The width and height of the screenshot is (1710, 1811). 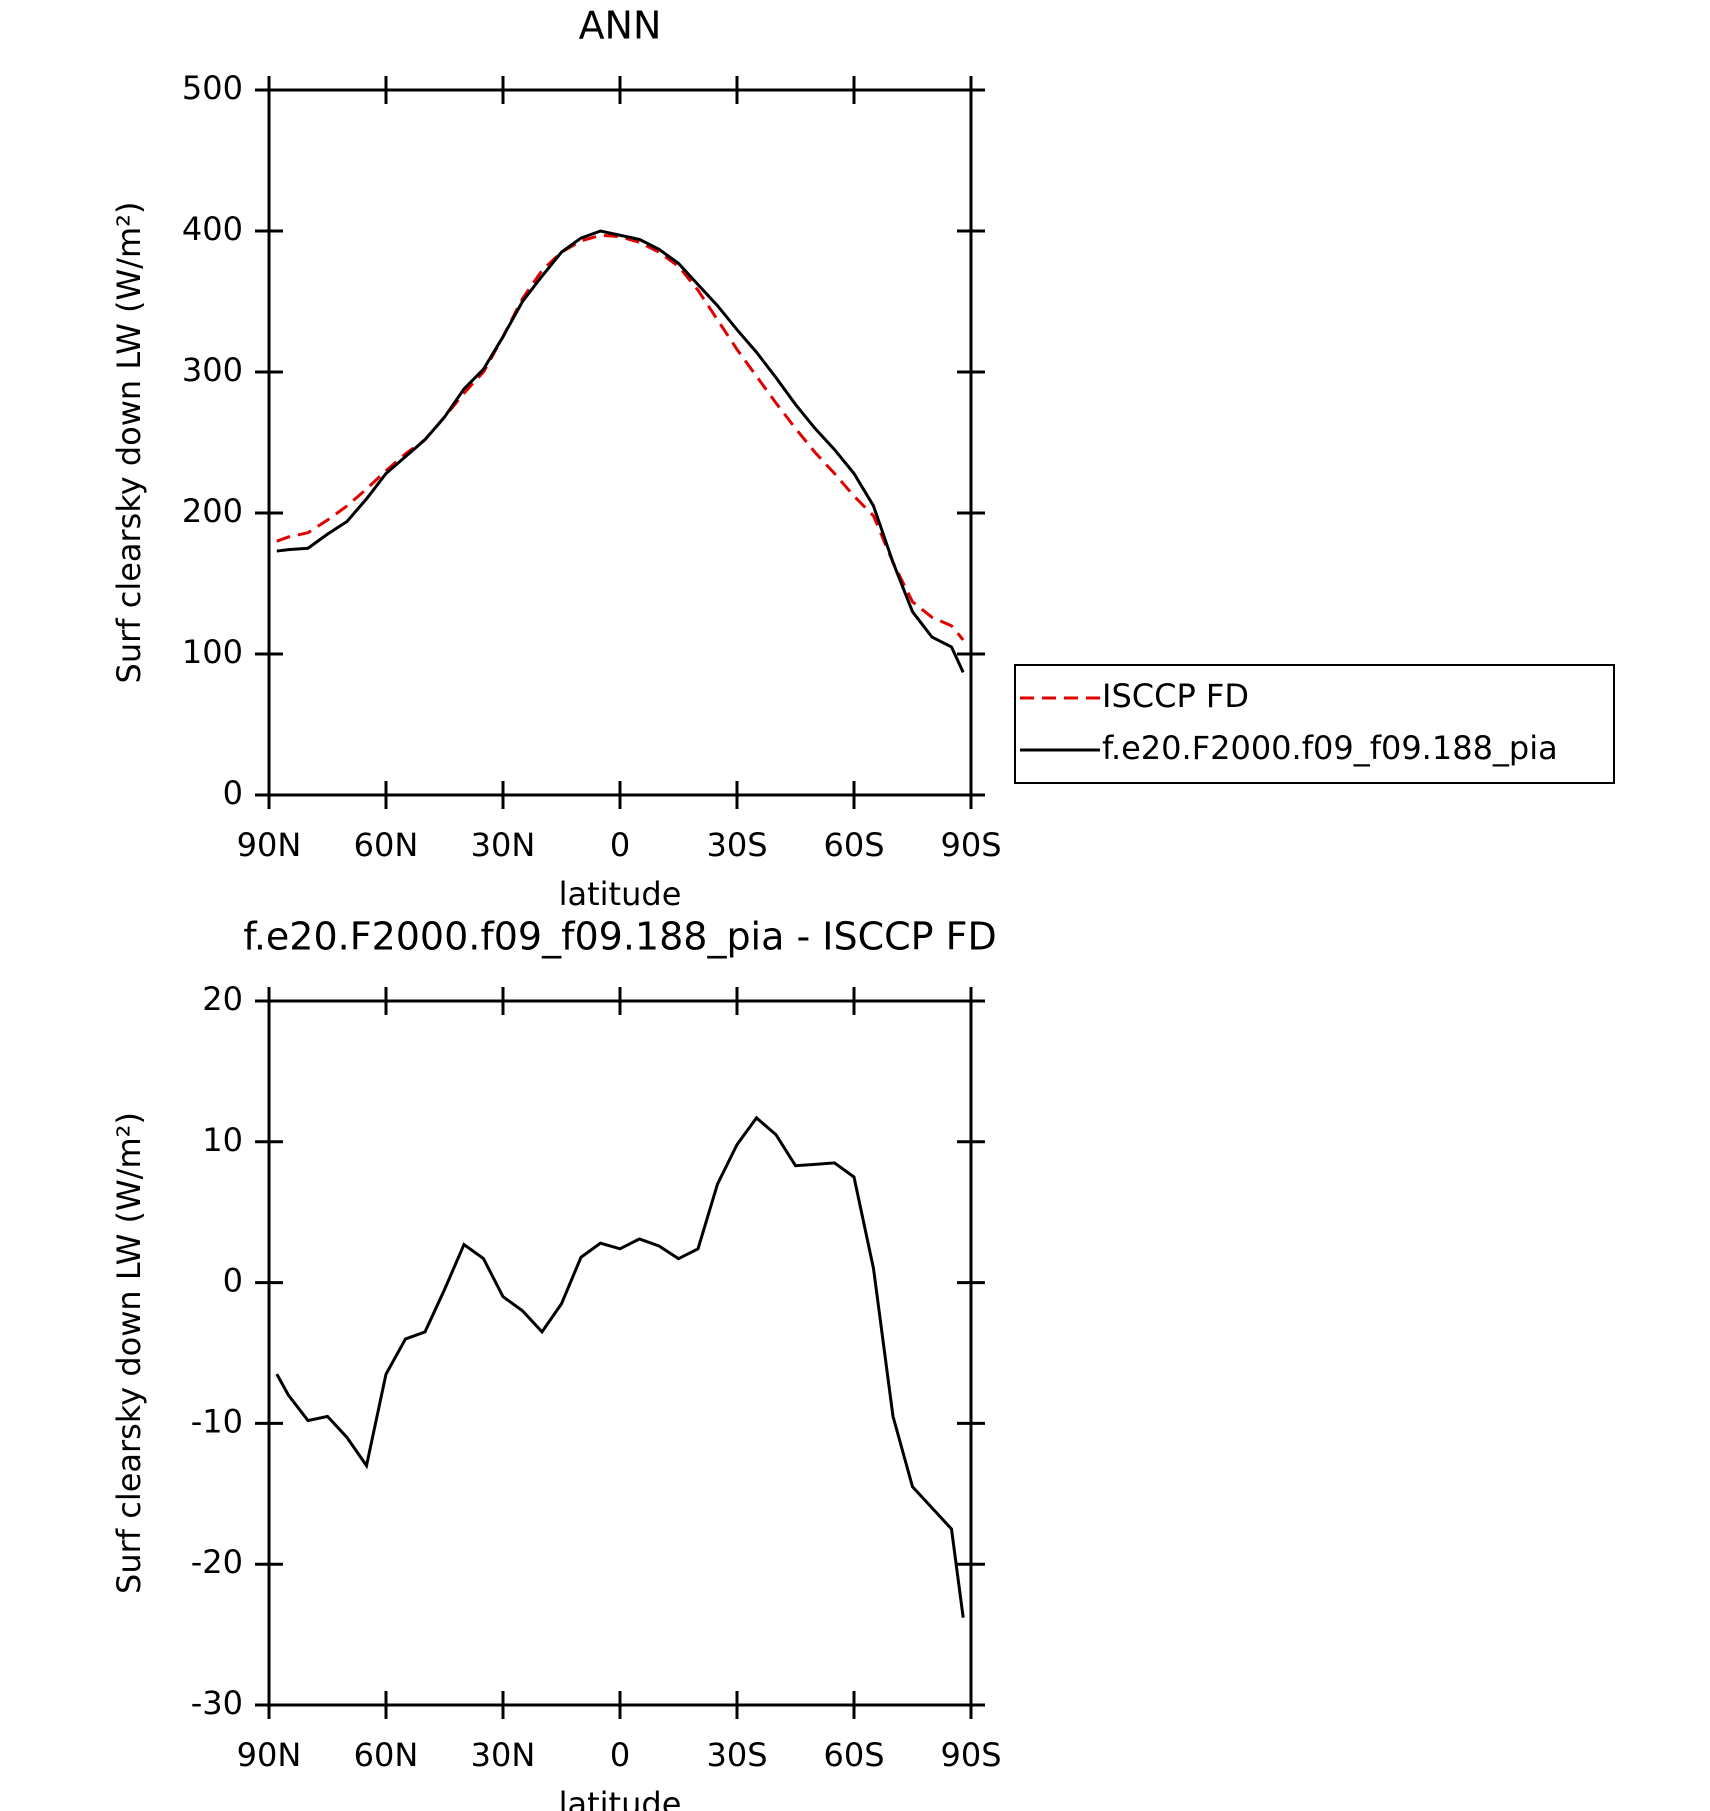 What do you see at coordinates (620, 937) in the screenshot?
I see `chart-title: f.e20.F2000.f09_f09.188_pia - ISCCP FD` at bounding box center [620, 937].